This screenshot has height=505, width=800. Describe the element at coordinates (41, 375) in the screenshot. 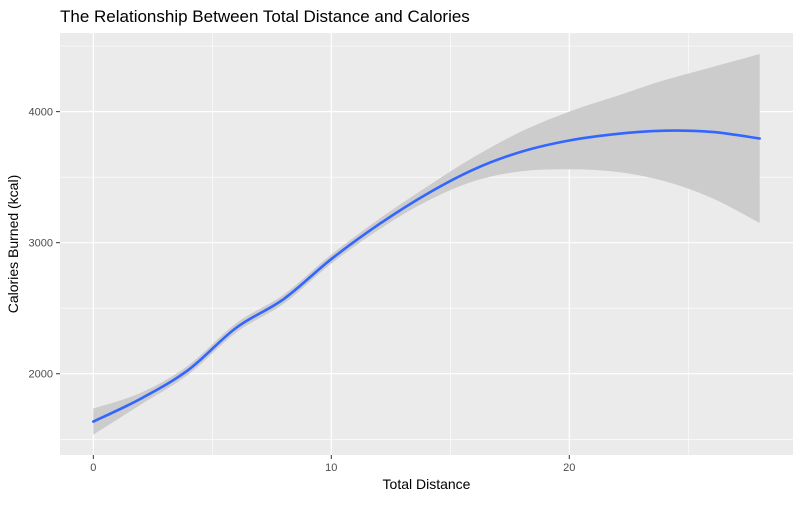

I see `y-tick-label: 2000` at that location.